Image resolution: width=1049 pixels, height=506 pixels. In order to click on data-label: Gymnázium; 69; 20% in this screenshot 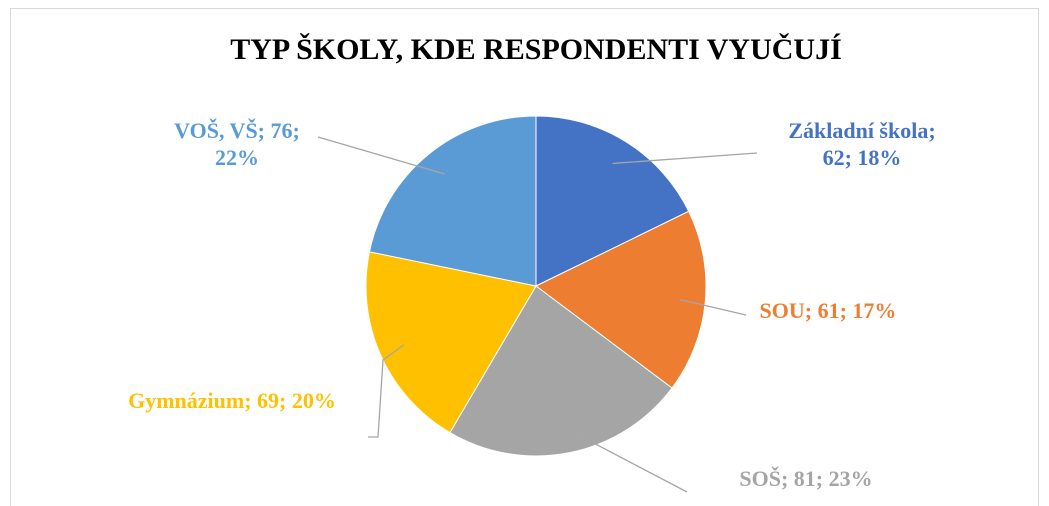, I will do `click(232, 400)`.